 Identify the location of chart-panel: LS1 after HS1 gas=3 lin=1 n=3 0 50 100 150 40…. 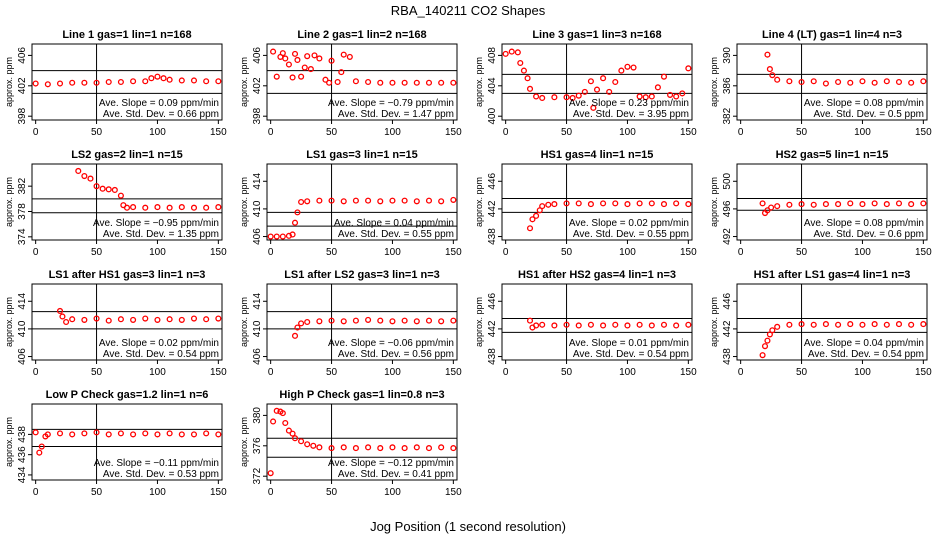
(115, 323).